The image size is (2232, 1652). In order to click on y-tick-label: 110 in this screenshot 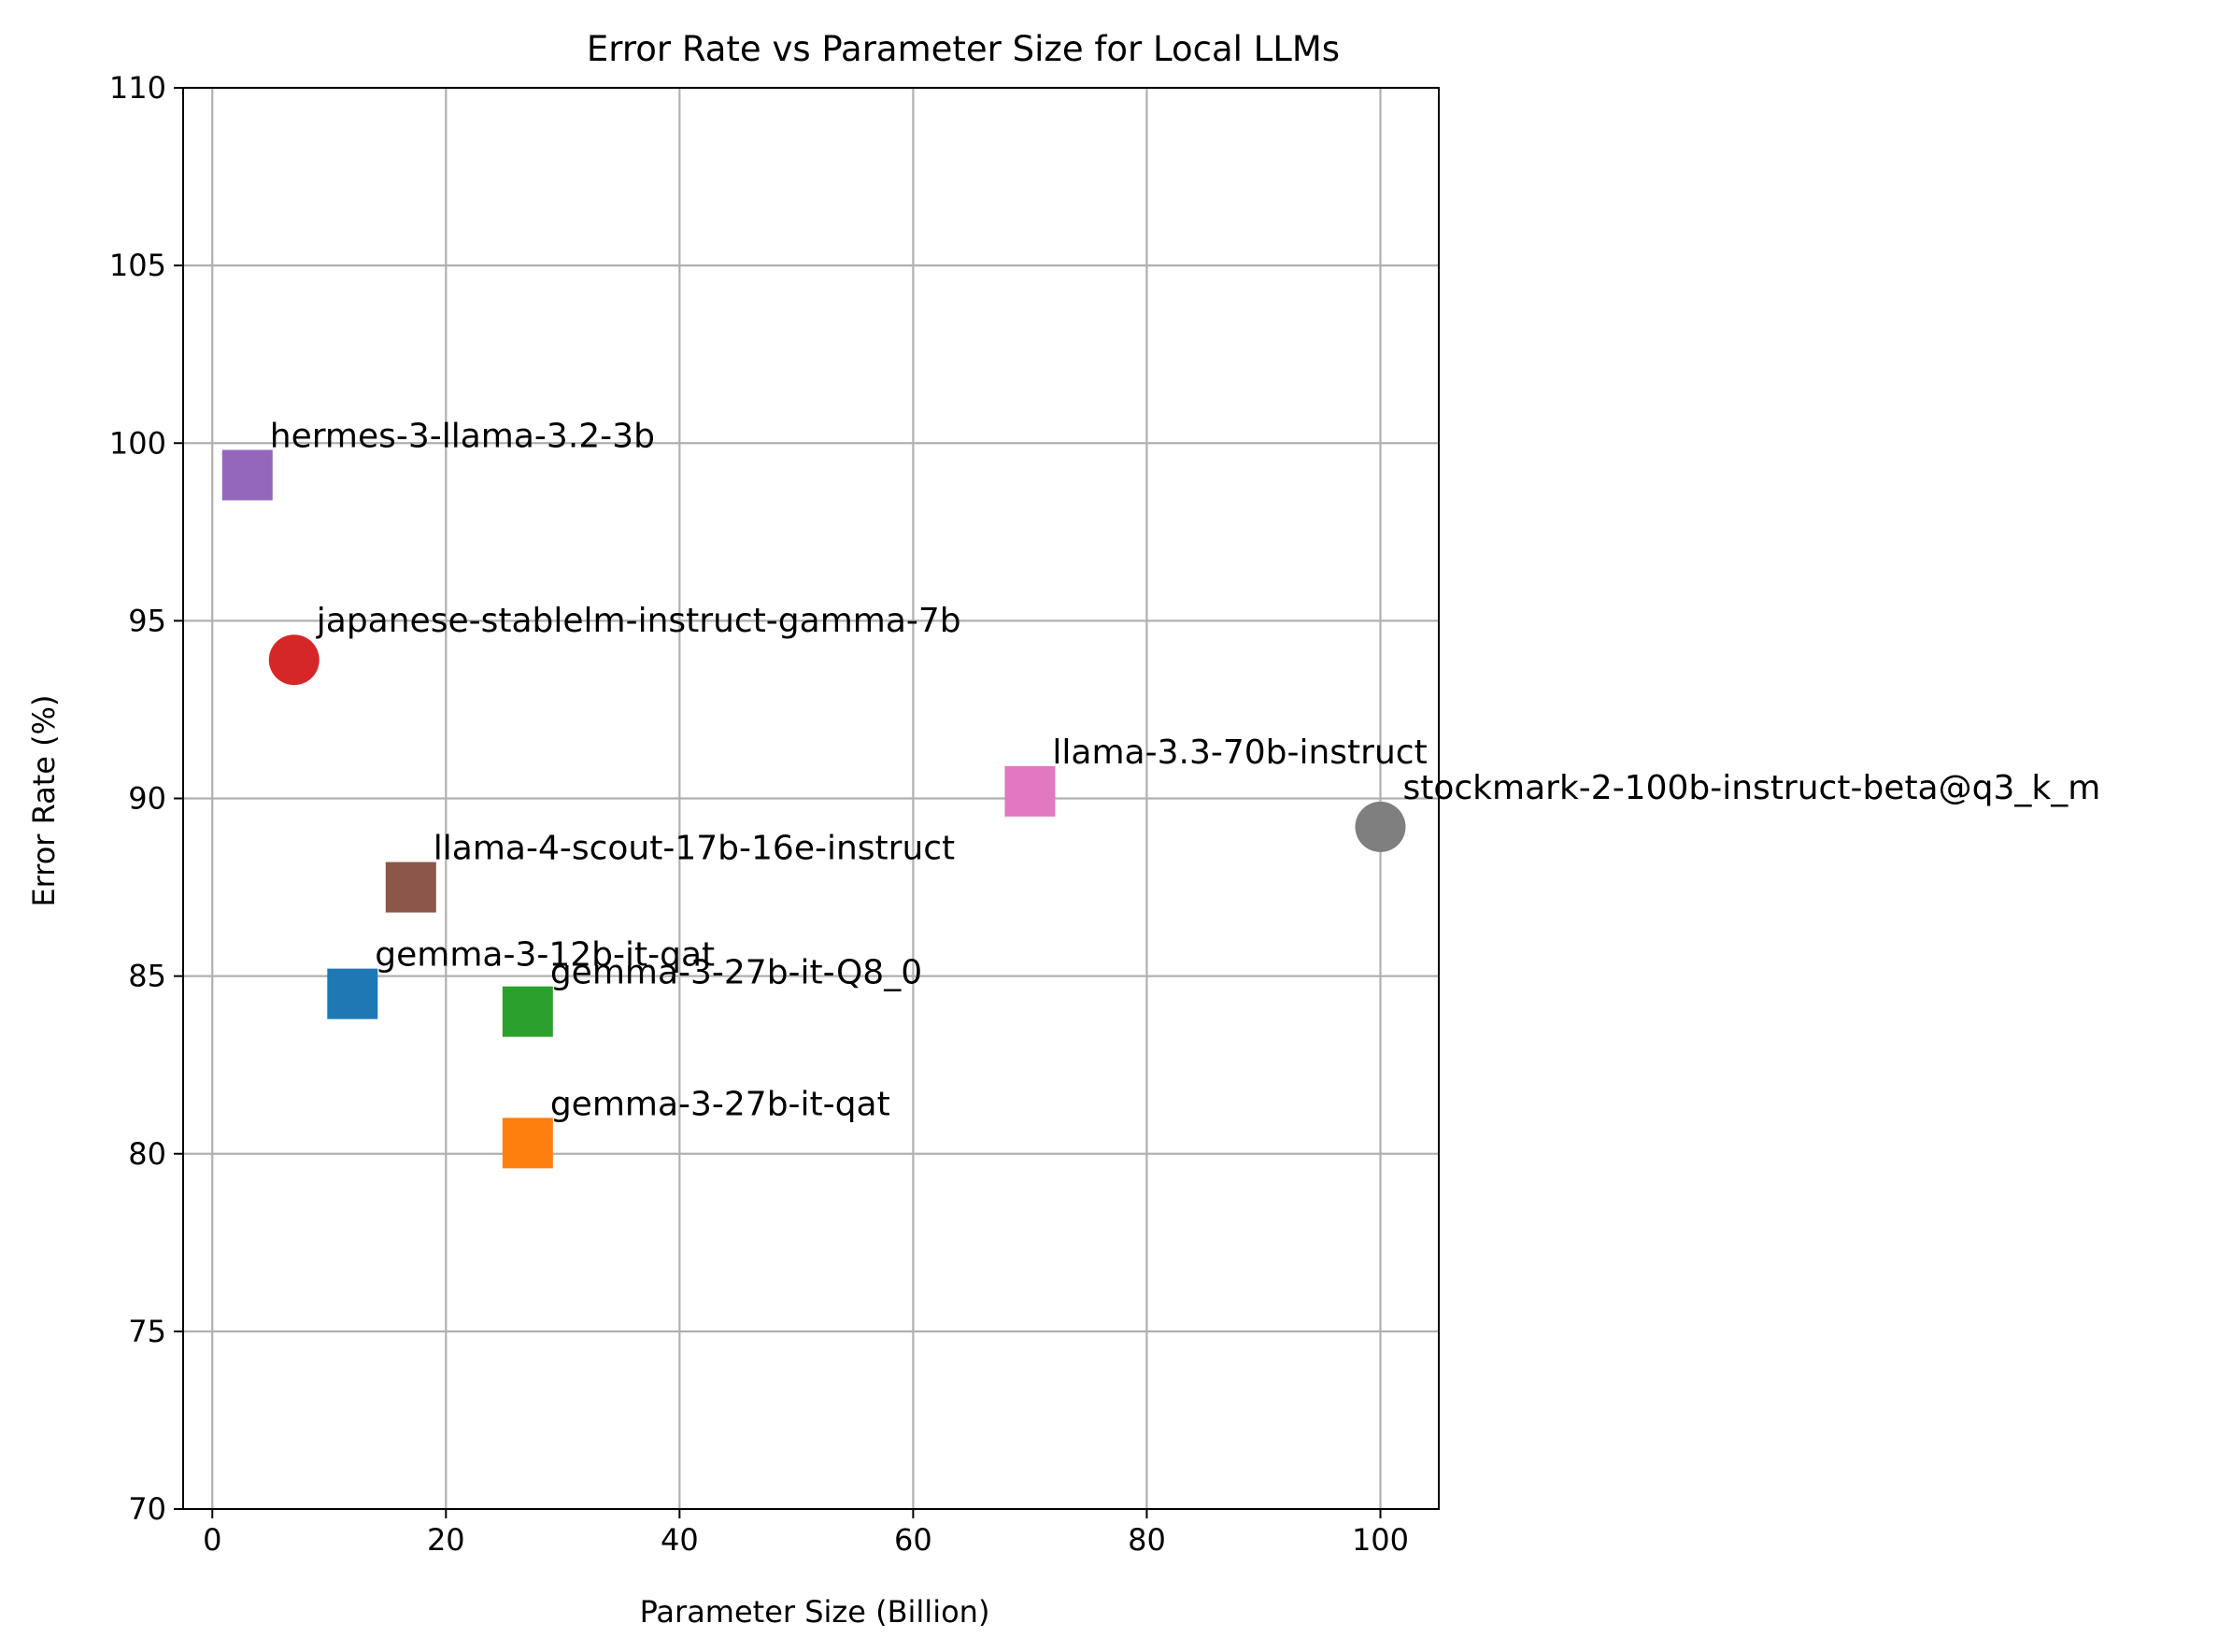, I will do `click(137, 88)`.